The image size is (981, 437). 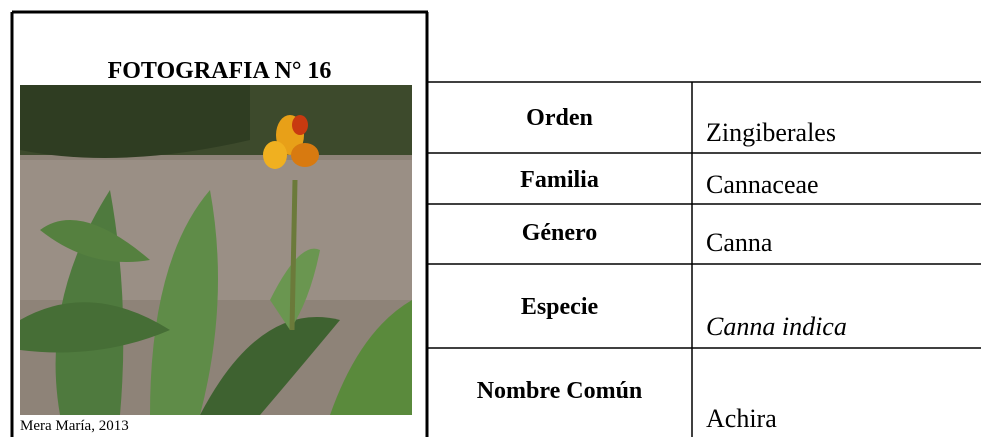 What do you see at coordinates (559, 180) in the screenshot?
I see `row-label: Familia` at bounding box center [559, 180].